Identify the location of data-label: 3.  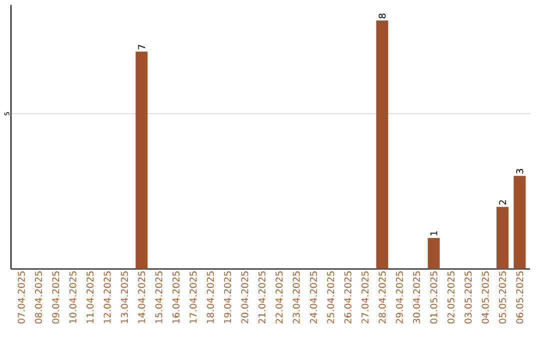
(520, 171).